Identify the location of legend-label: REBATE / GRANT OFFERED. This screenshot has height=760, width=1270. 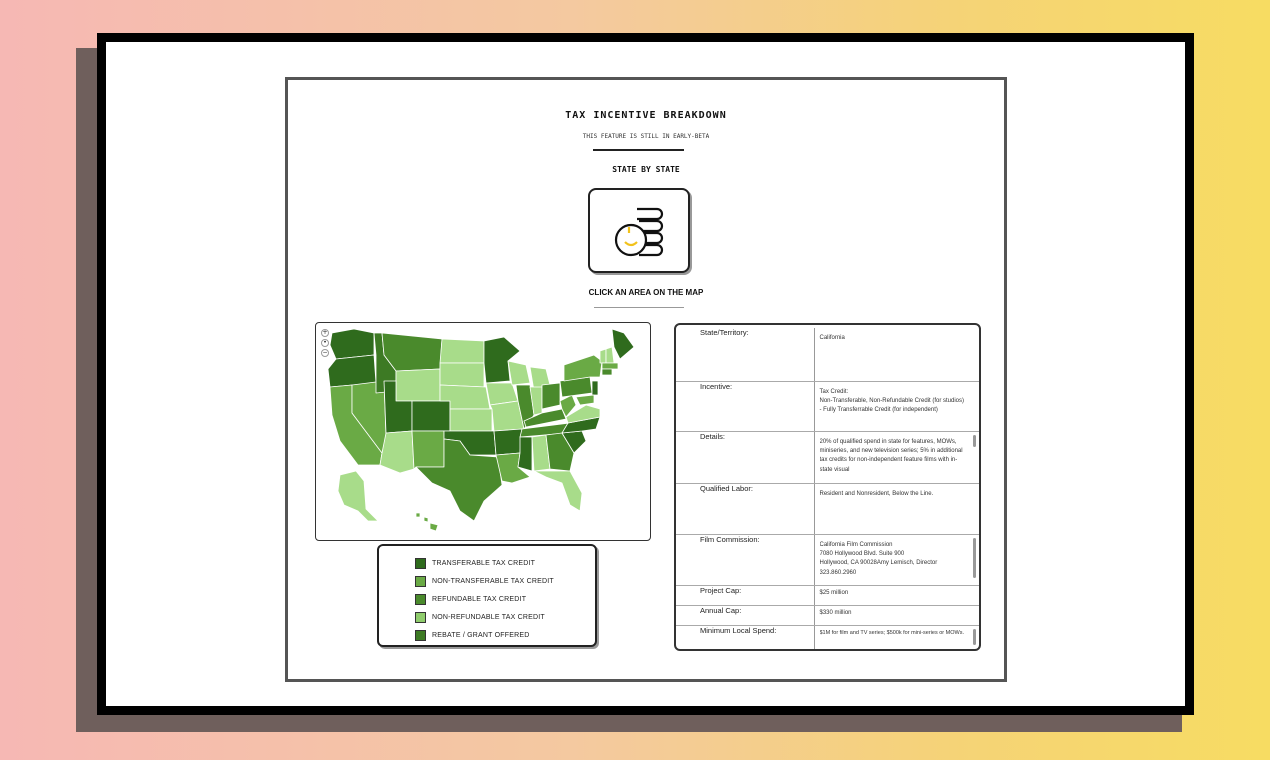
(481, 636).